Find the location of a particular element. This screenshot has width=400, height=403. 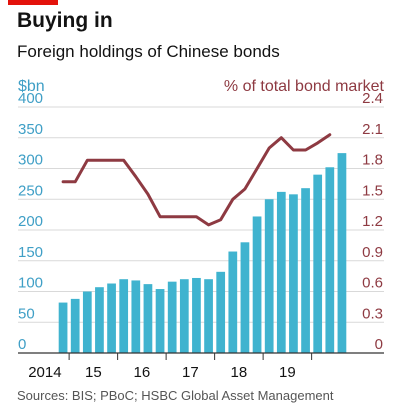

left-tick-label: 200 is located at coordinates (30, 221).